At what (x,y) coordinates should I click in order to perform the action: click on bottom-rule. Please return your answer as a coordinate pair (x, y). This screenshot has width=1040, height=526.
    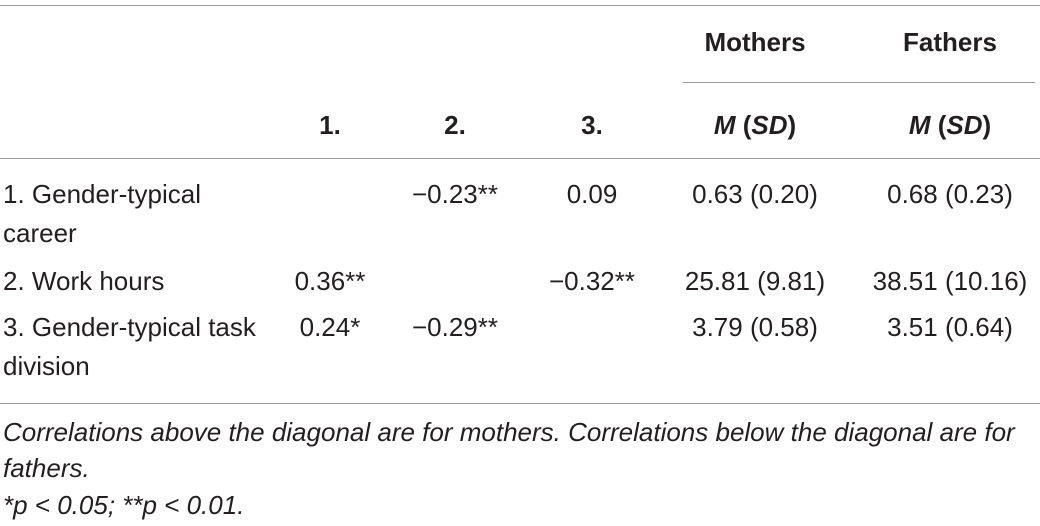
    Looking at the image, I should click on (520, 403).